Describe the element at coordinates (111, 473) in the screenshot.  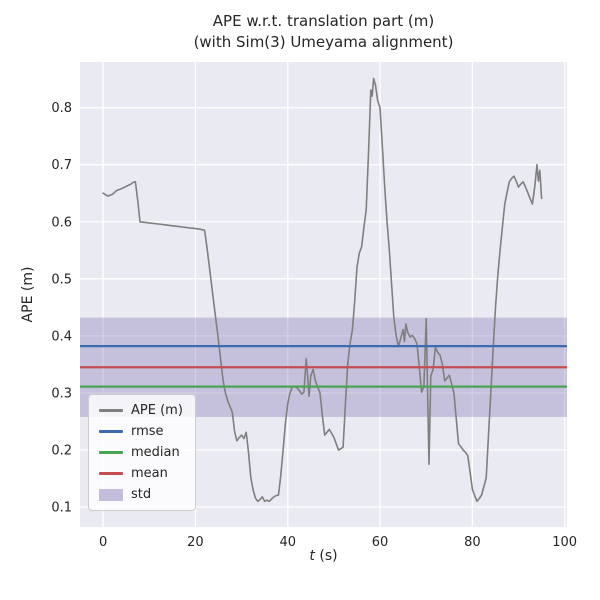
I see `legend-swatch-mean` at that location.